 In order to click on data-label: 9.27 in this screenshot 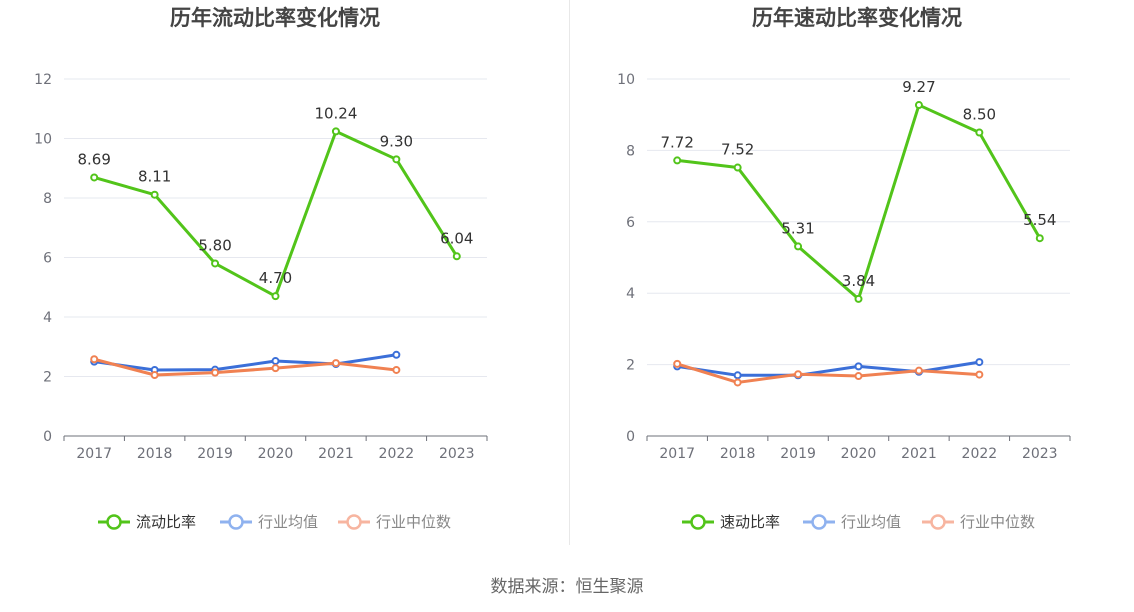, I will do `click(918, 87)`.